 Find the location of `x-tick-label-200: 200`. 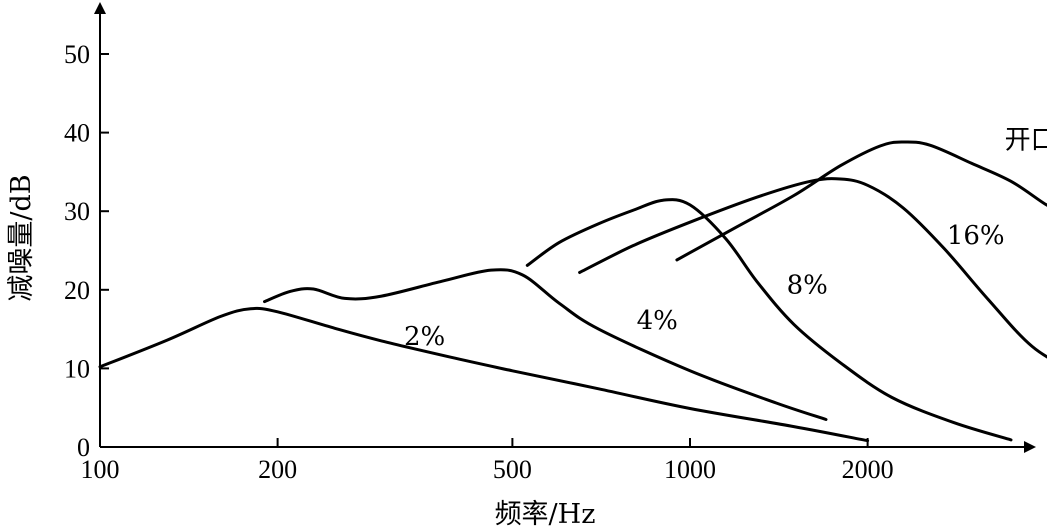

x-tick-label-200: 200 is located at coordinates (277, 469).